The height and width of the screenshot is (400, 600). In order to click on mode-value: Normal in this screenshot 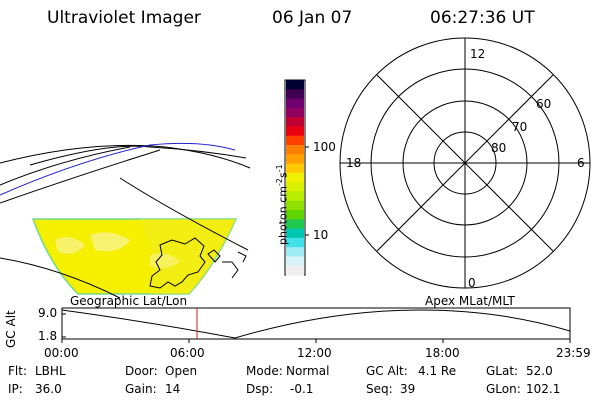, I will do `click(308, 371)`.